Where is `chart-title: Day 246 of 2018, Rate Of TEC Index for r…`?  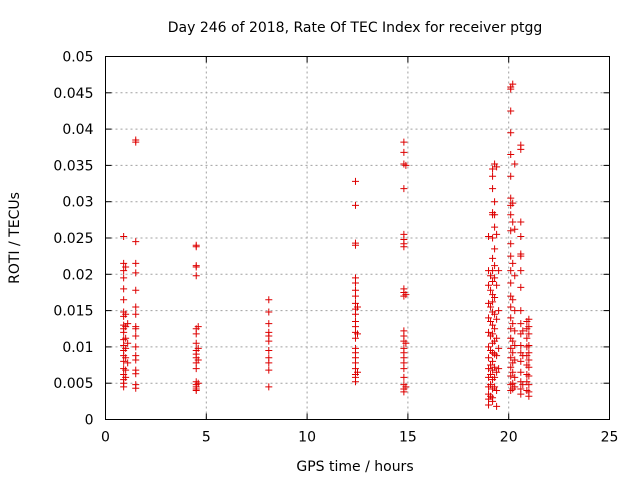 chart-title: Day 246 of 2018, Rate Of TEC Index for r… is located at coordinates (355, 28).